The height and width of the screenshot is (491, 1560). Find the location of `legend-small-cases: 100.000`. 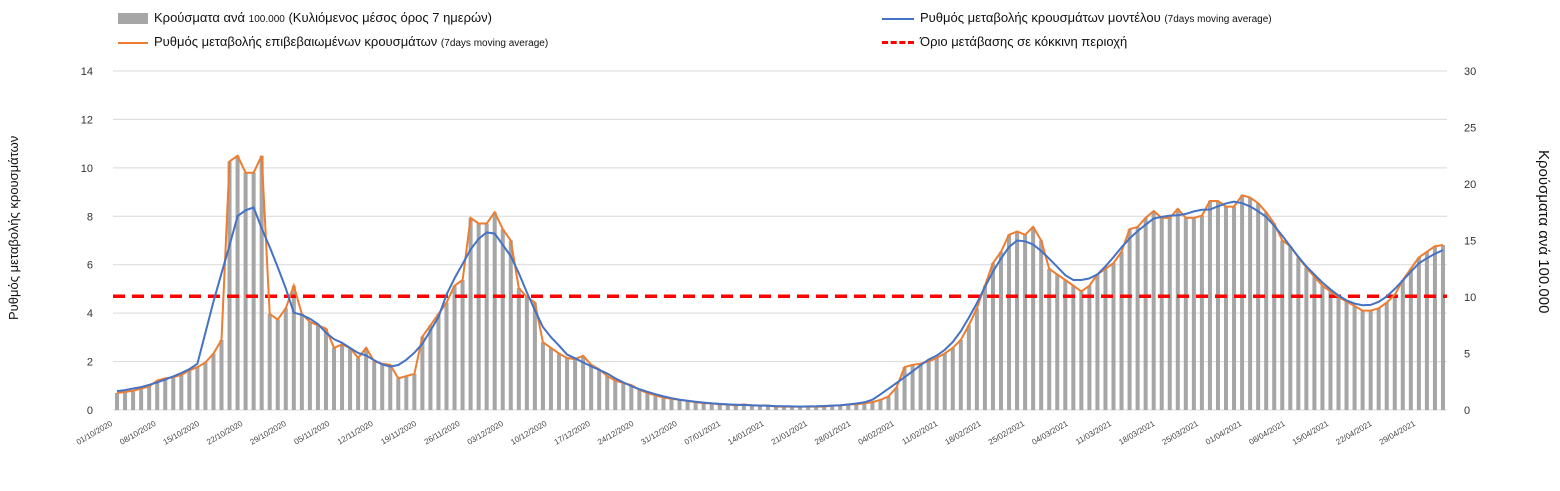

legend-small-cases: 100.000 is located at coordinates (266, 19).